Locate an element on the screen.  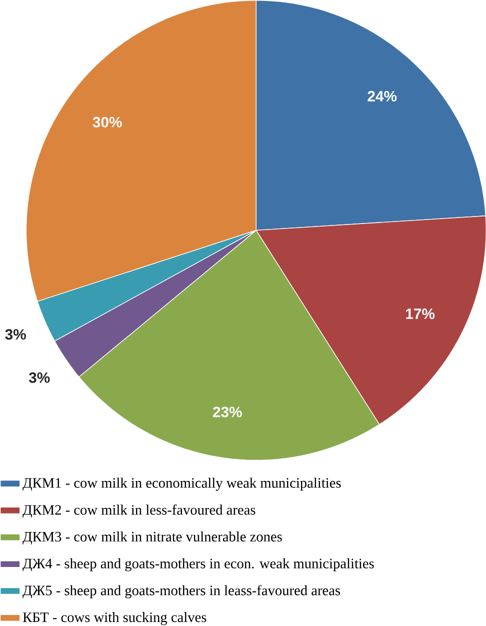
data-label: 17% is located at coordinates (420, 314).